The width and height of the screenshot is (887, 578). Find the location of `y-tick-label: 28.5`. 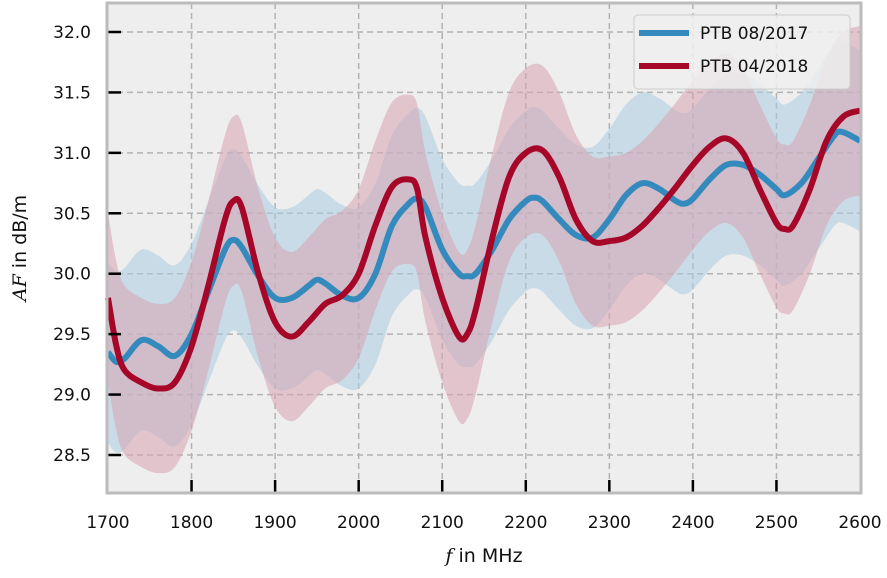

y-tick-label: 28.5 is located at coordinates (72, 456).